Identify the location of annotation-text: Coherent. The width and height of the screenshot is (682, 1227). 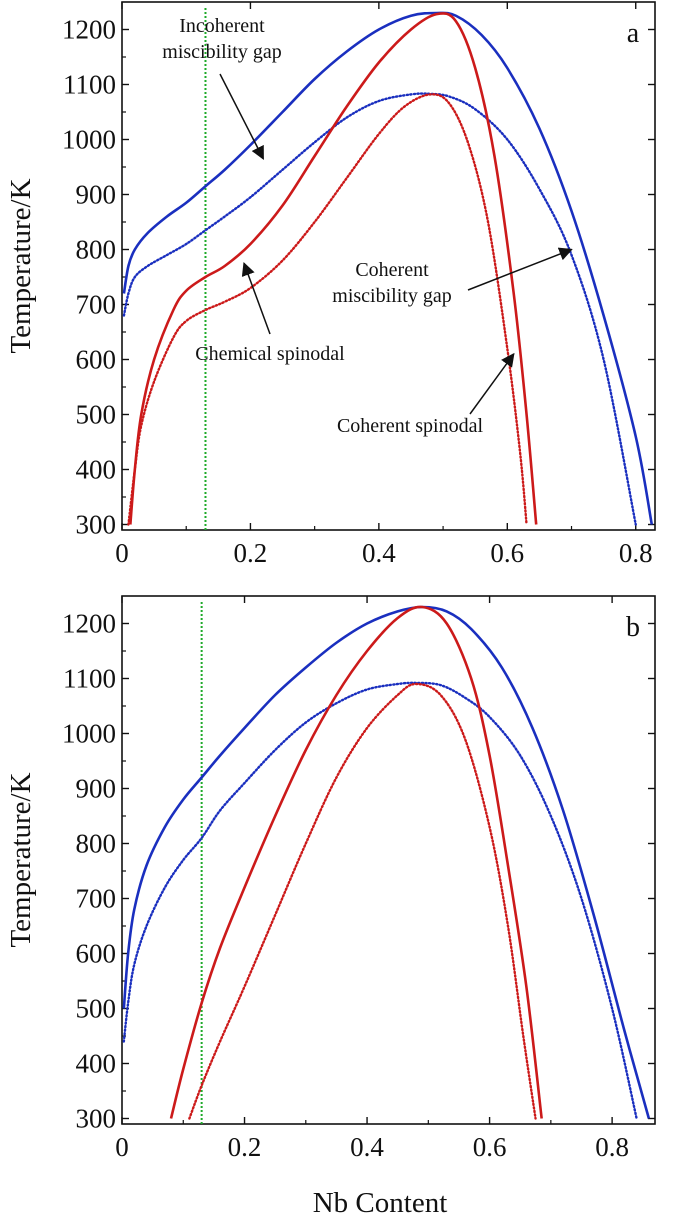
(392, 270).